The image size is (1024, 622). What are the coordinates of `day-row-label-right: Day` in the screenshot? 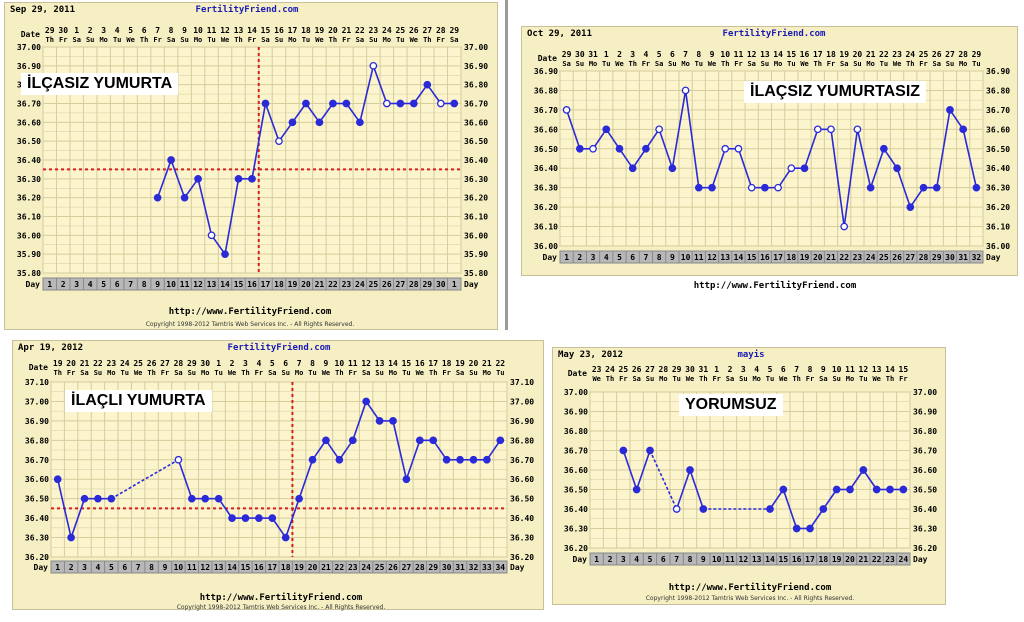 It's located at (993, 257).